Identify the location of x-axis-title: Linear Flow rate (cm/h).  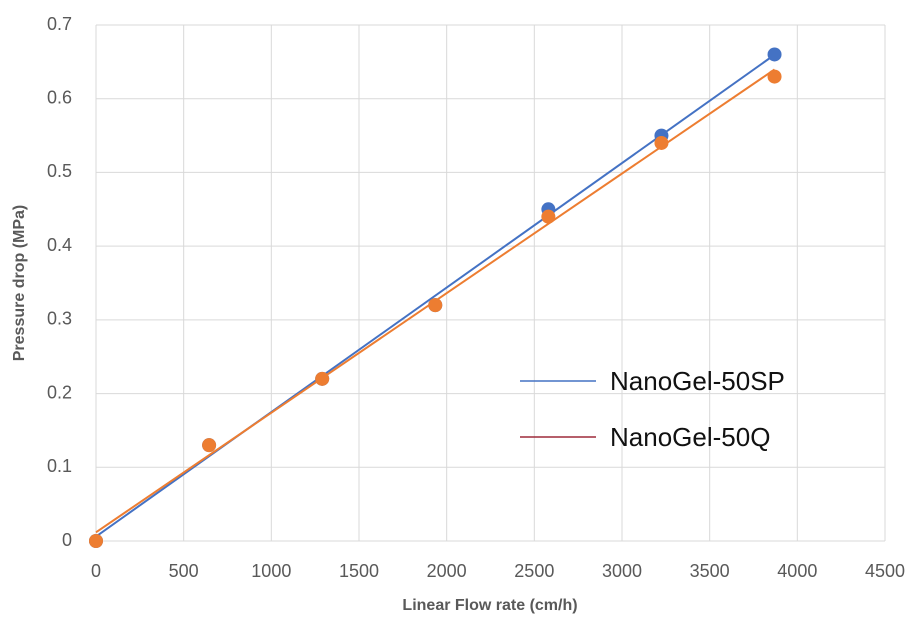
(489, 605).